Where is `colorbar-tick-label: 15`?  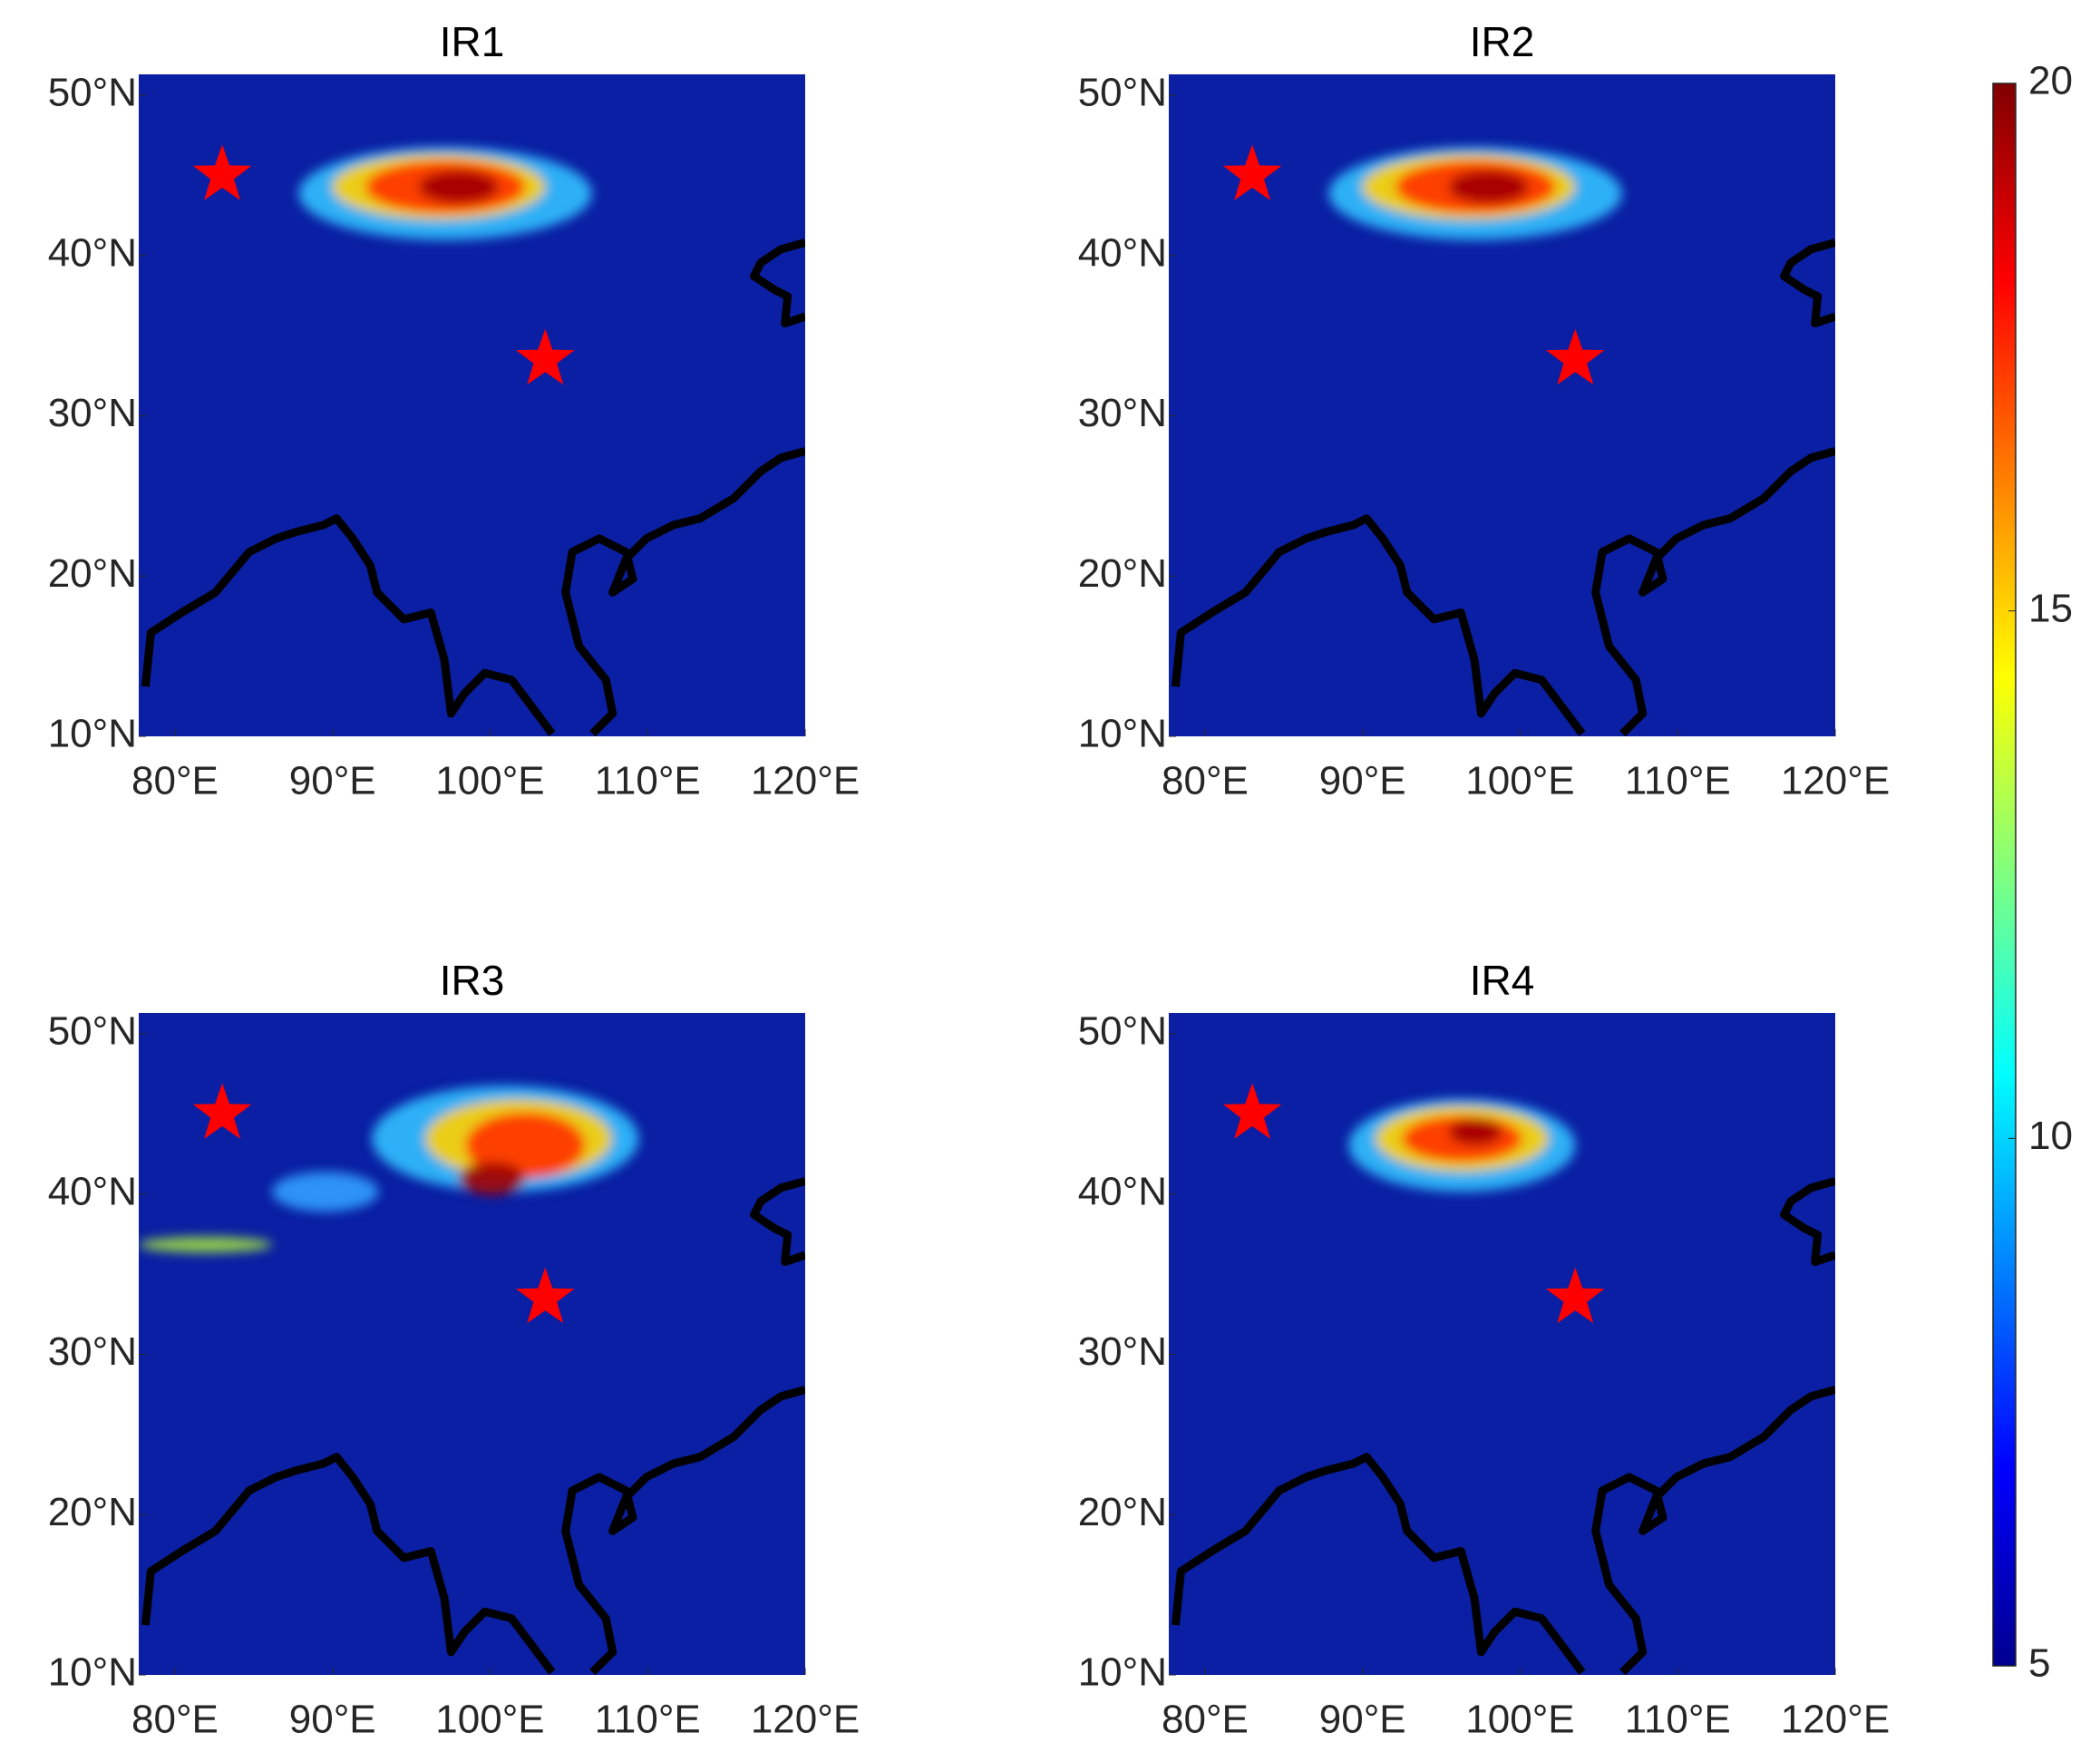 colorbar-tick-label: 15 is located at coordinates (2050, 608).